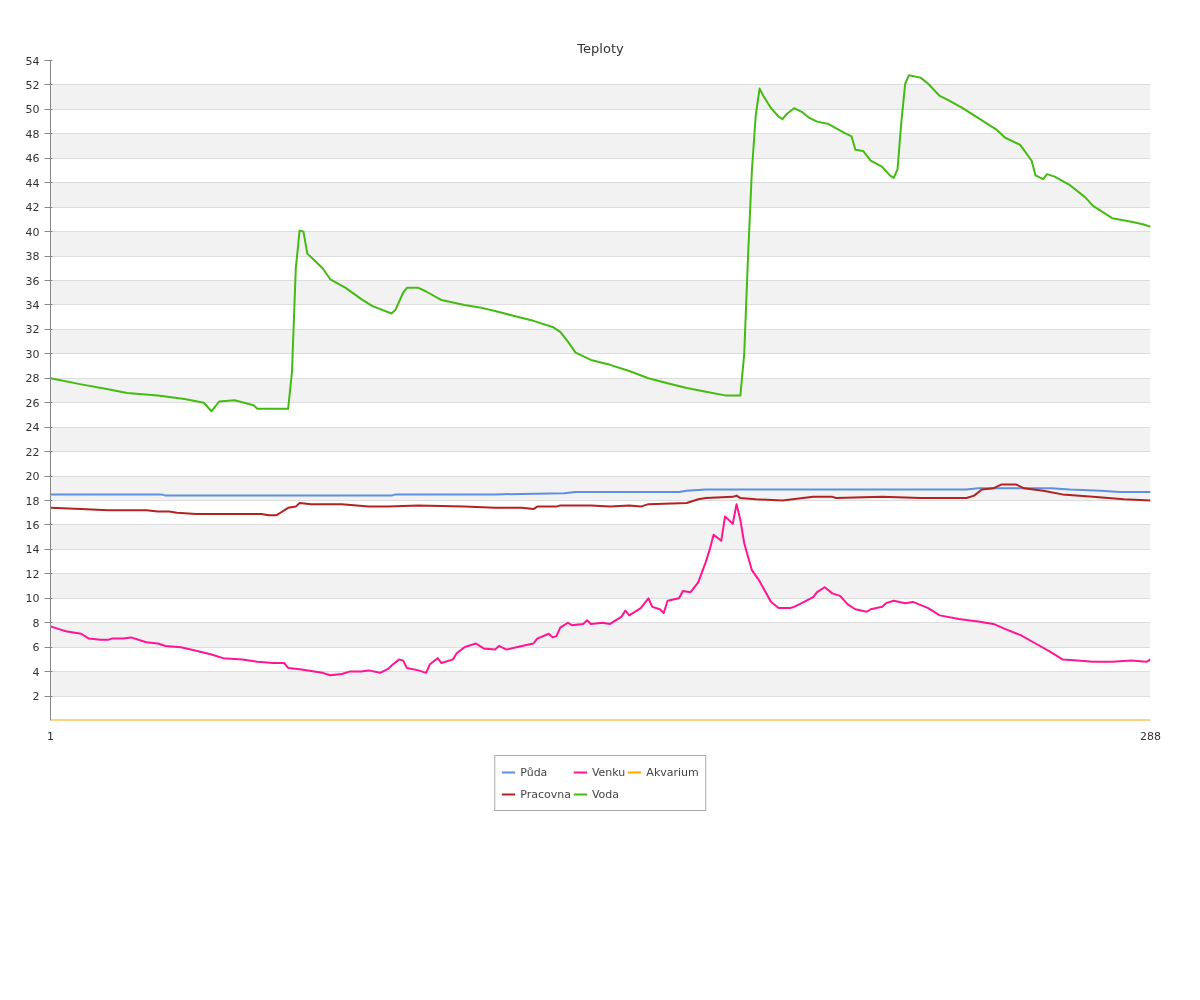  Describe the element at coordinates (1150, 736) in the screenshot. I see `x-tick-label: 288` at that location.